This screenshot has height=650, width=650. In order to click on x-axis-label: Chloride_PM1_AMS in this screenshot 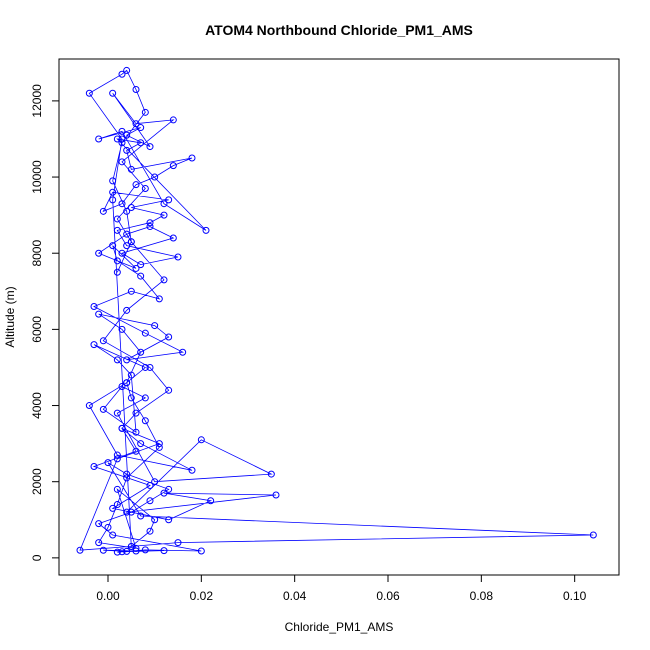, I will do `click(339, 627)`.